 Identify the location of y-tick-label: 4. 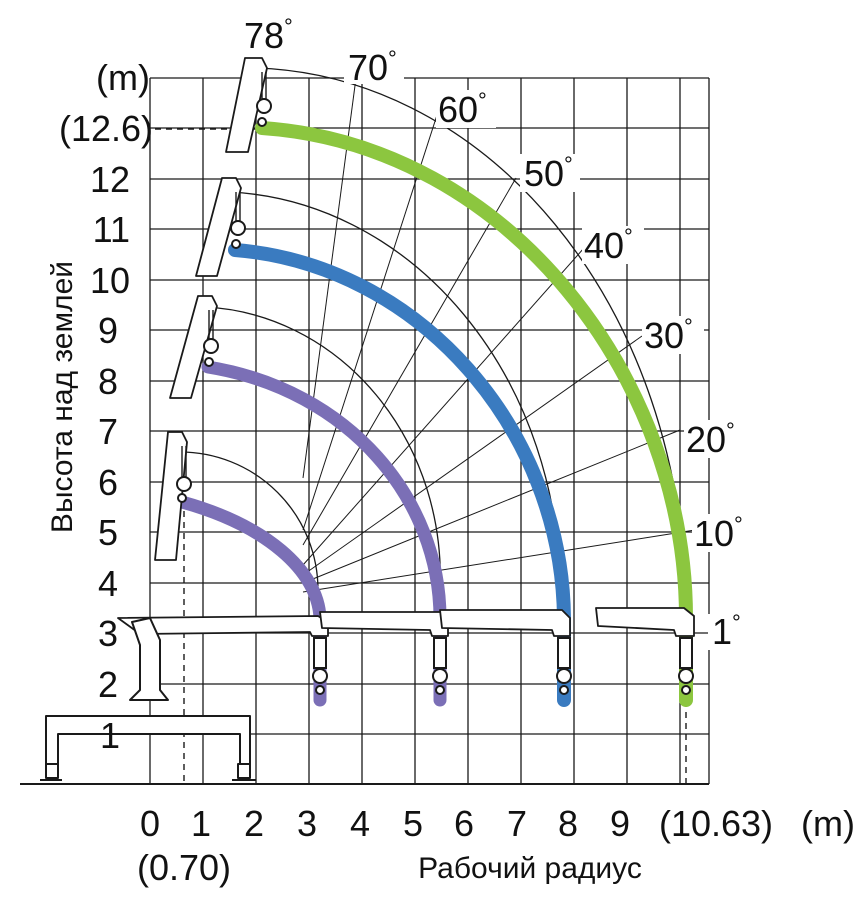
(108, 583).